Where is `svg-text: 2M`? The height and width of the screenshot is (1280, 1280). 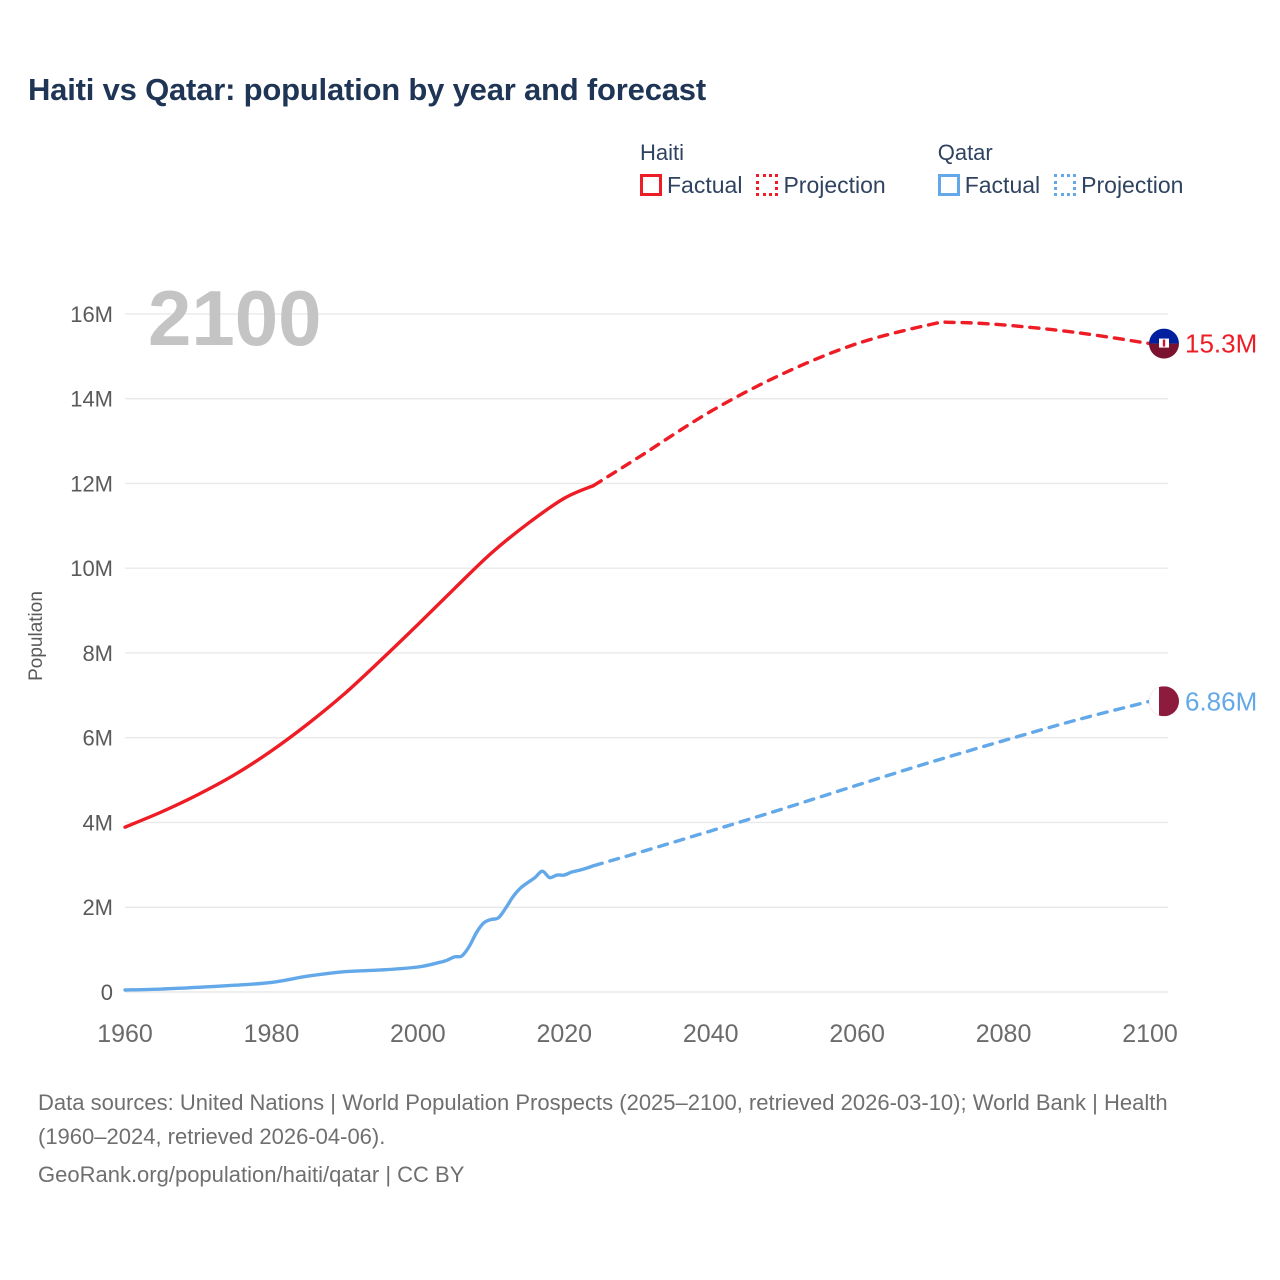 svg-text: 2M is located at coordinates (97, 907).